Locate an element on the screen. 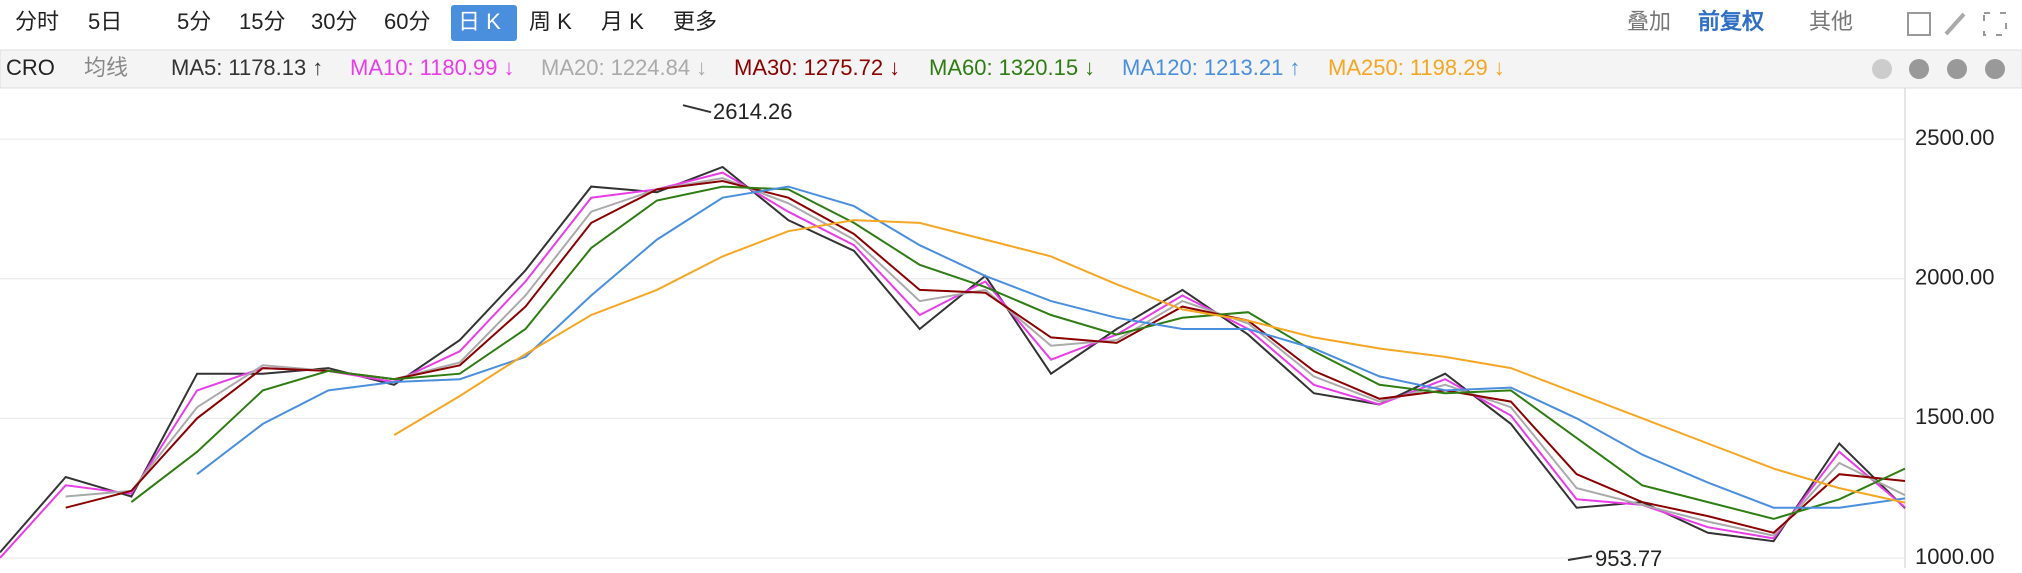 The height and width of the screenshot is (573, 2022). period-tab: 周 K is located at coordinates (550, 21).